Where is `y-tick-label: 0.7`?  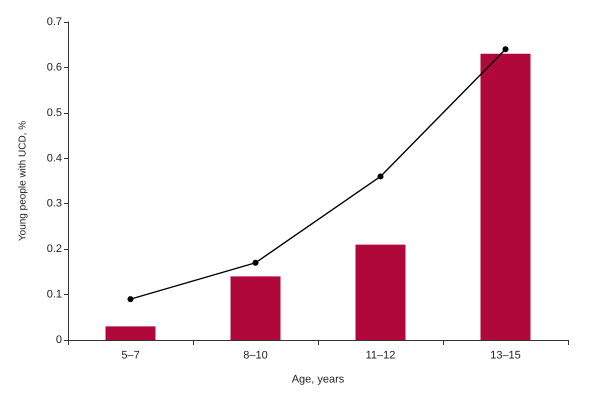
y-tick-label: 0.7 is located at coordinates (54, 22).